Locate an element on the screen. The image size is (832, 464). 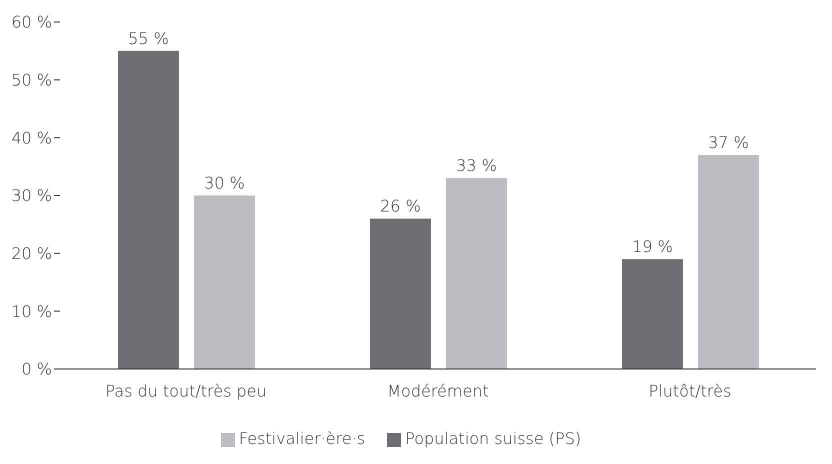
legend-label: Population suisse (PS) is located at coordinates (493, 438).